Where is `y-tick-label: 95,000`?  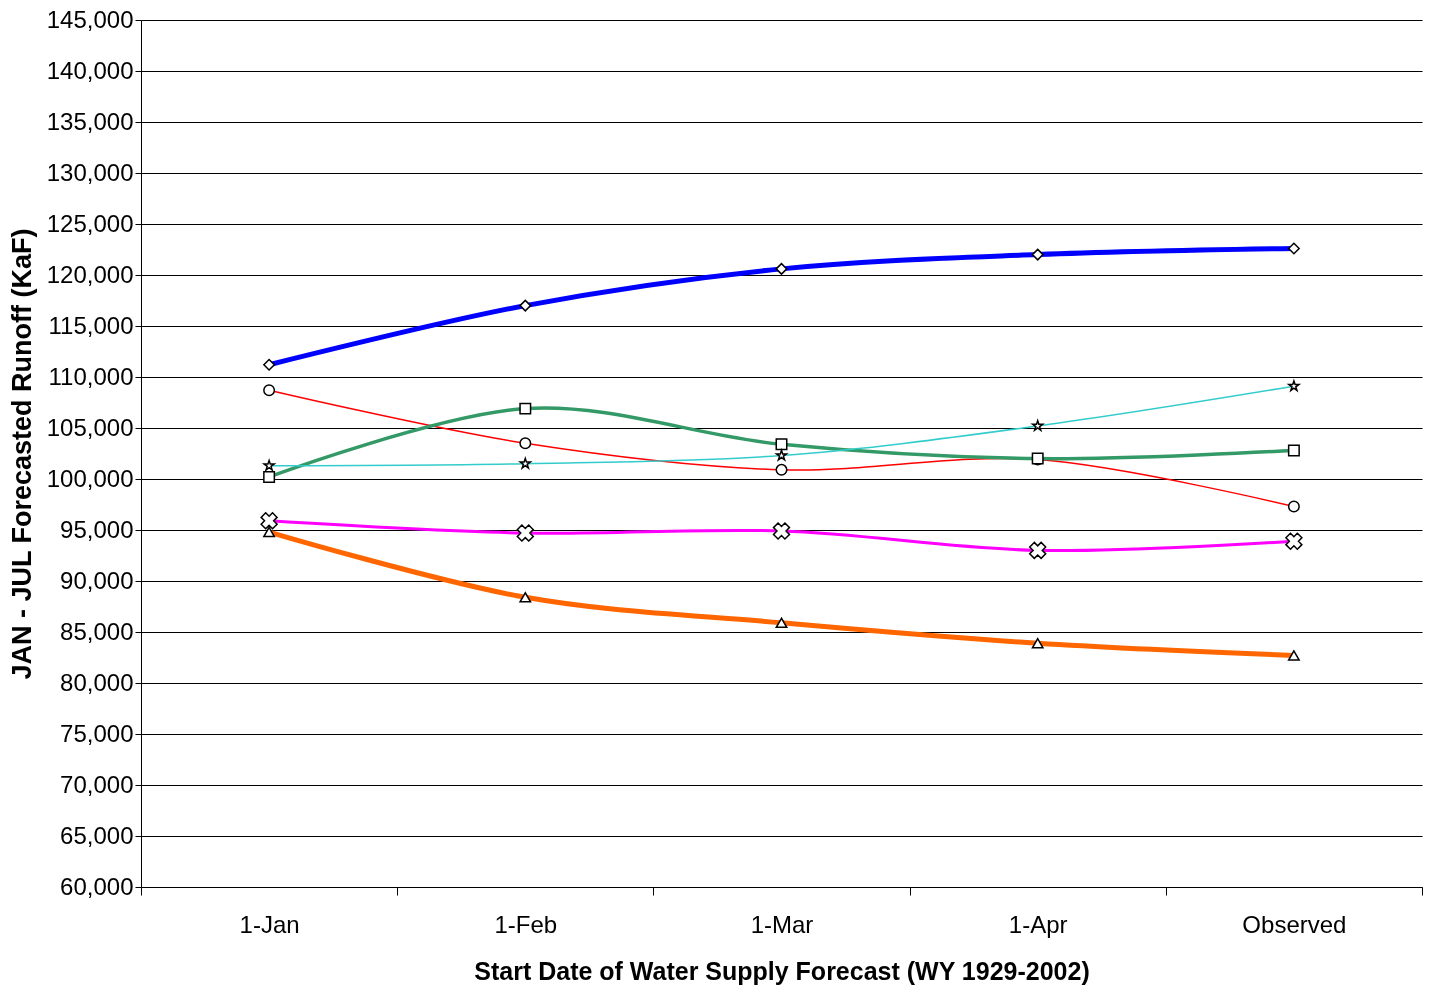
y-tick-label: 95,000 is located at coordinates (97, 529).